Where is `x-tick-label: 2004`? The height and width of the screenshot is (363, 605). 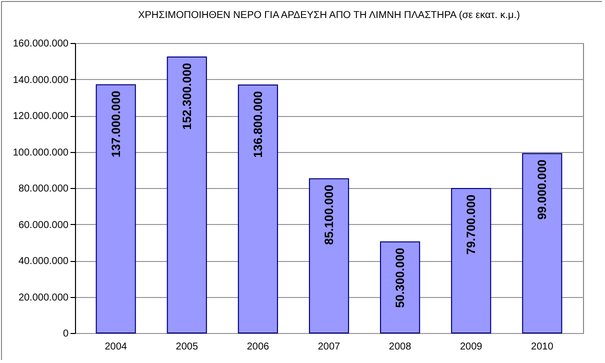
x-tick-label: 2004 is located at coordinates (116, 347).